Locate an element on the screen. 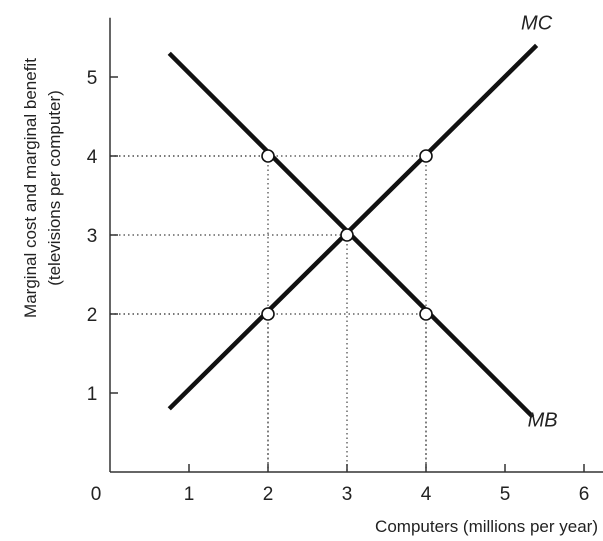  y-axis-label-line1: Marginal cost and marginal benefit is located at coordinates (30, 188).